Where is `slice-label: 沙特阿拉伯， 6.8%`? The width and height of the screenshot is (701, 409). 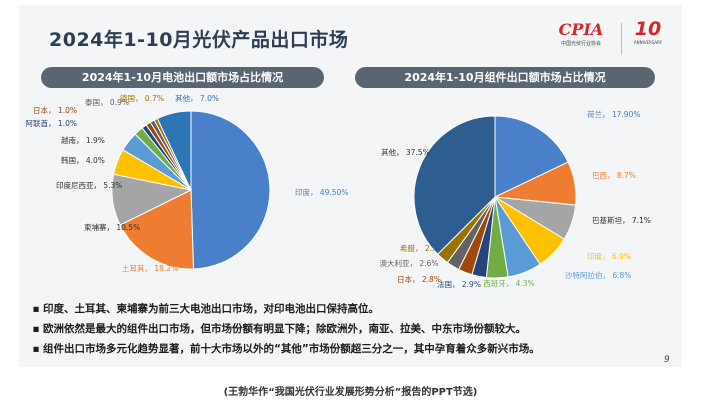
slice-label: 沙特阿拉伯， 6.8% is located at coordinates (598, 275).